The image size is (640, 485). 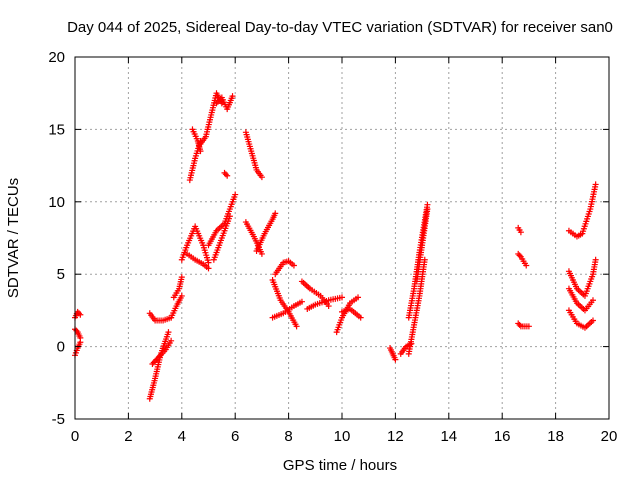 I want to click on x-tick-label: 8, so click(x=288, y=436).